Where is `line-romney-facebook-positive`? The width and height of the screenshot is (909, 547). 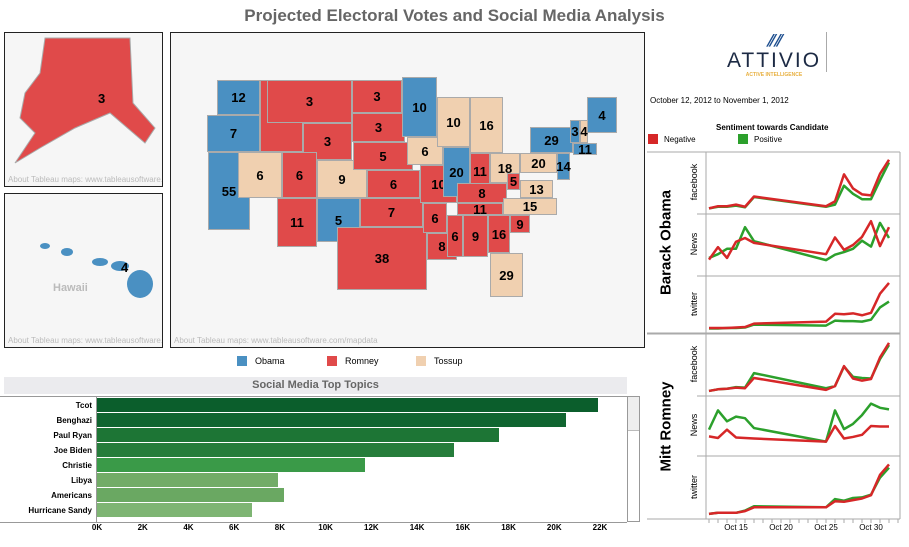
line-romney-facebook-positive is located at coordinates (799, 368).